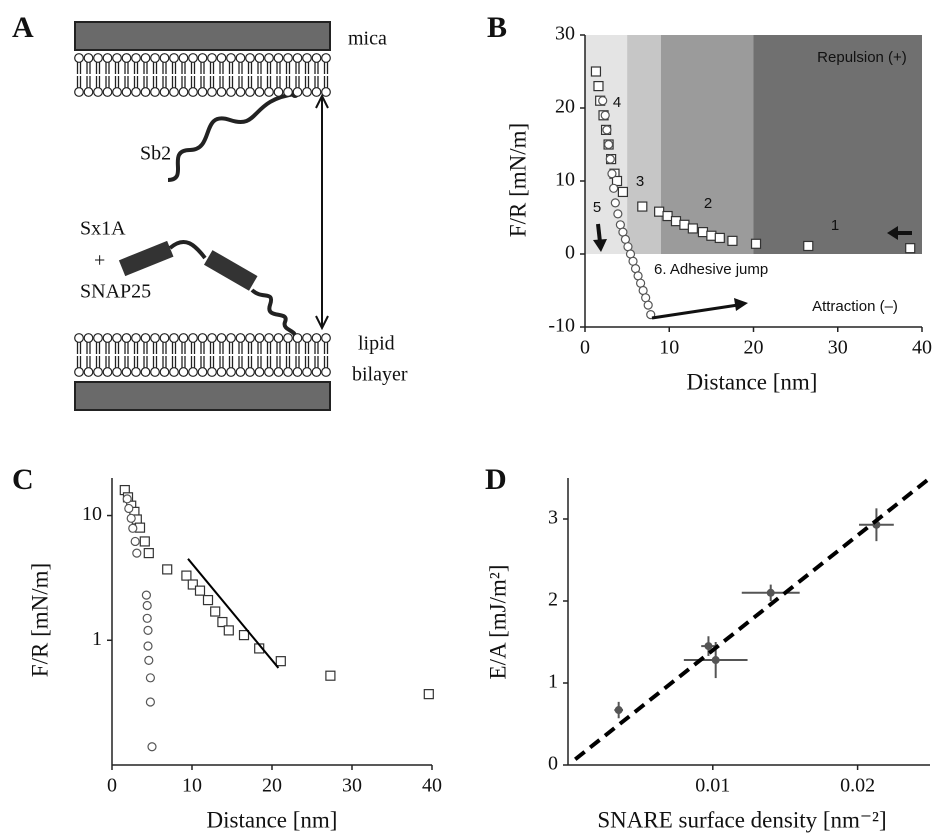  I want to click on helix, so click(146, 258).